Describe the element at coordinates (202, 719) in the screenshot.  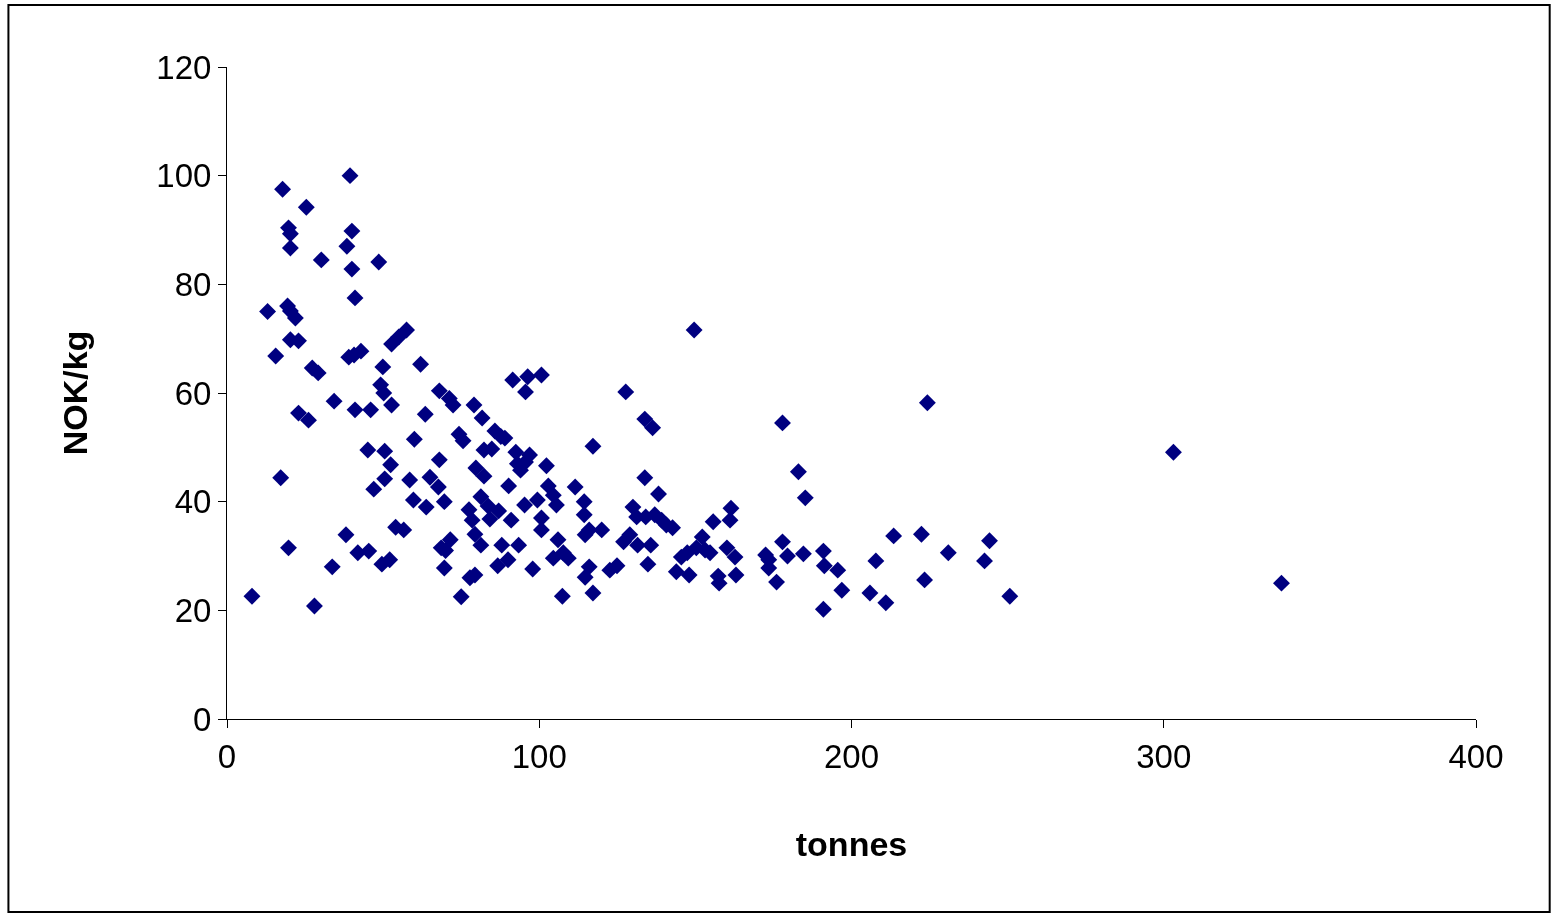
I see `y-tick-label: 0` at that location.